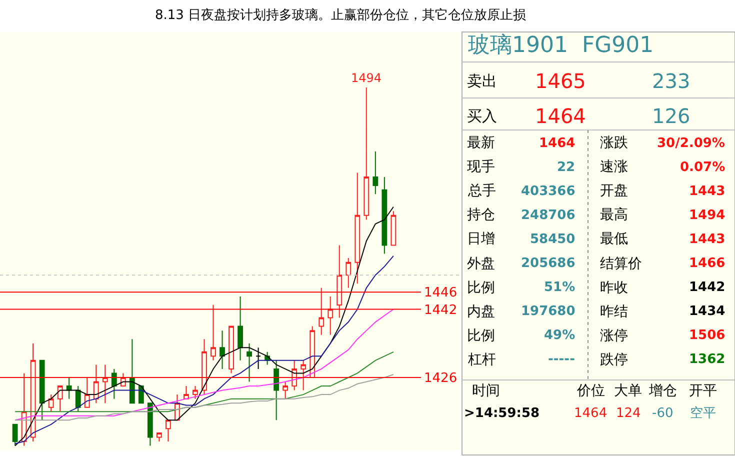  Describe the element at coordinates (707, 335) in the screenshot. I see `text: 1506` at that location.